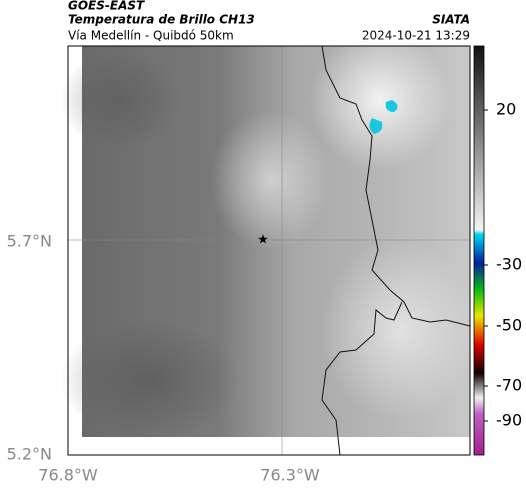  What do you see at coordinates (362, 378) in the screenshot?
I see `border` at bounding box center [362, 378].